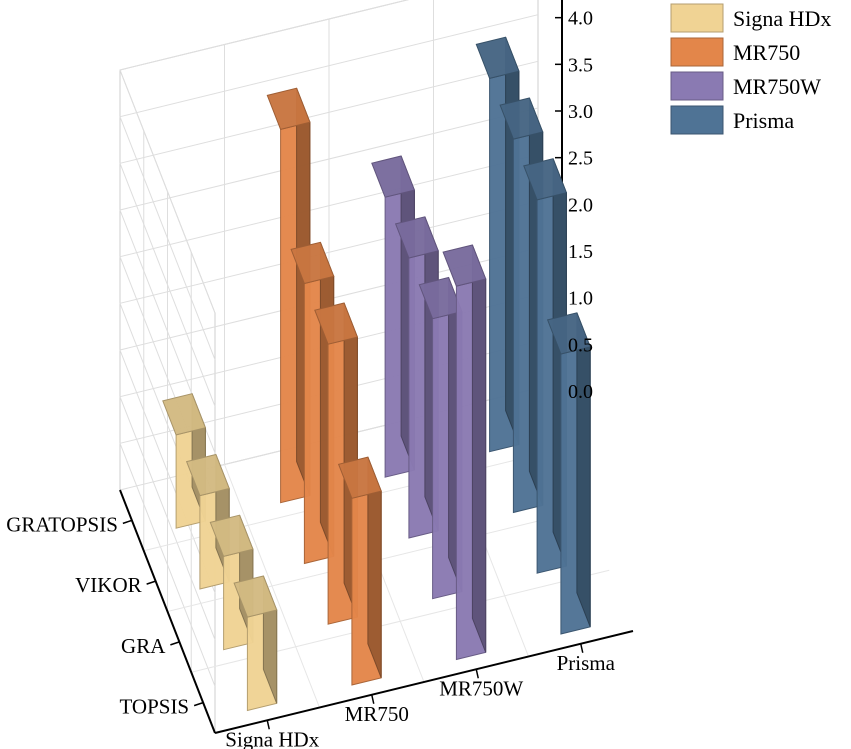  I want to click on y-axis-line, so click(167, 611).